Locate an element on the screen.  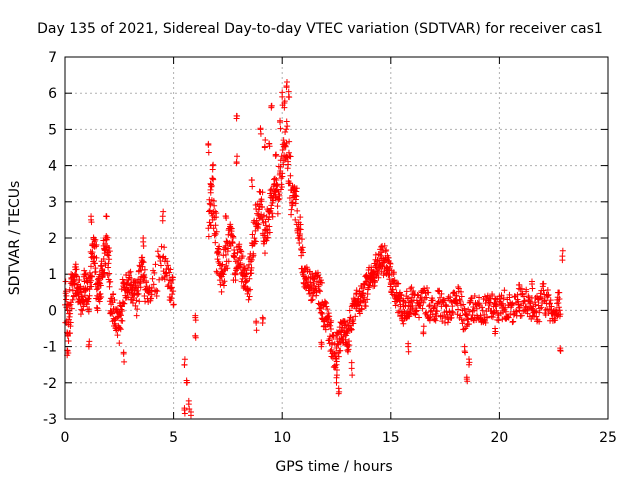
y-tick-label: 7 is located at coordinates (52, 58).